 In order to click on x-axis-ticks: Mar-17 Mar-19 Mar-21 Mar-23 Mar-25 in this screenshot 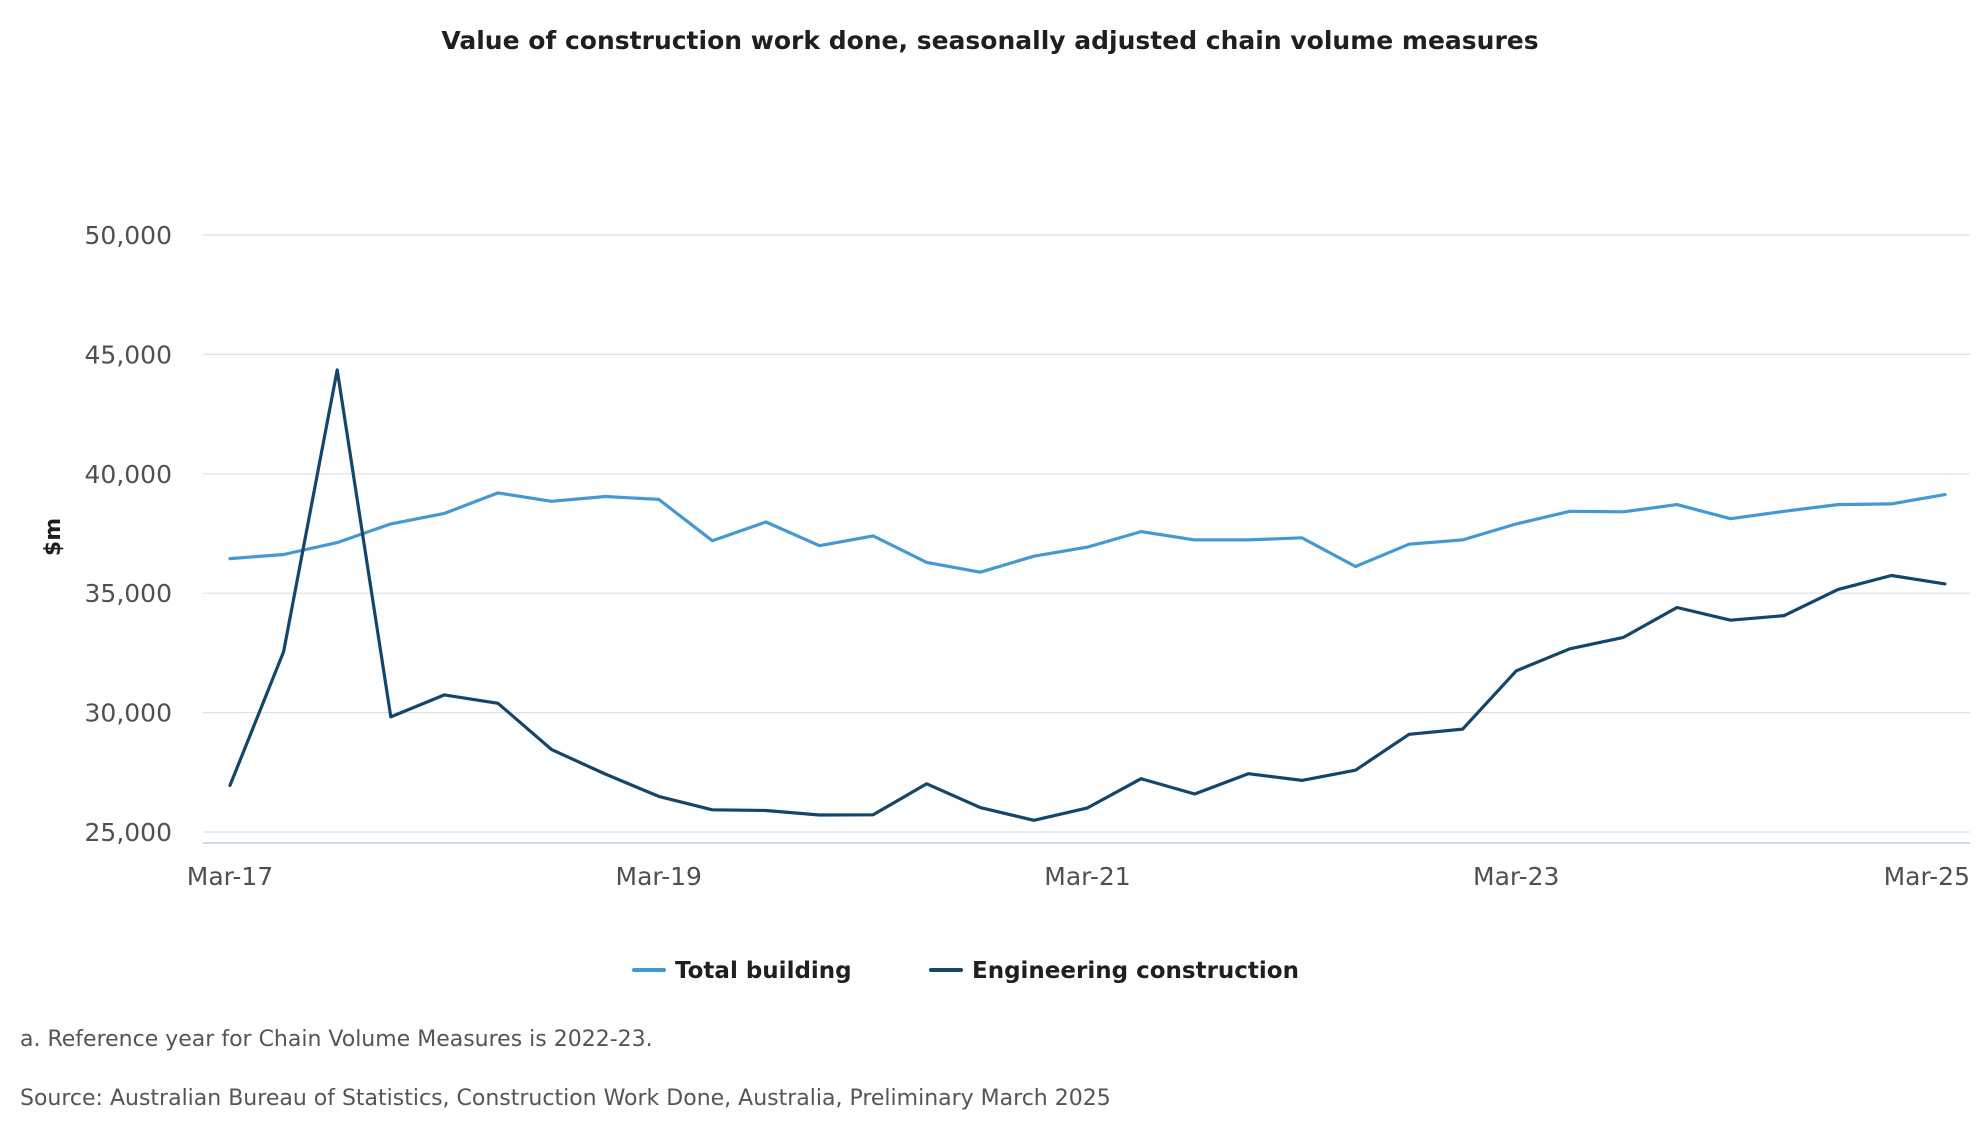, I will do `click(1078, 876)`.